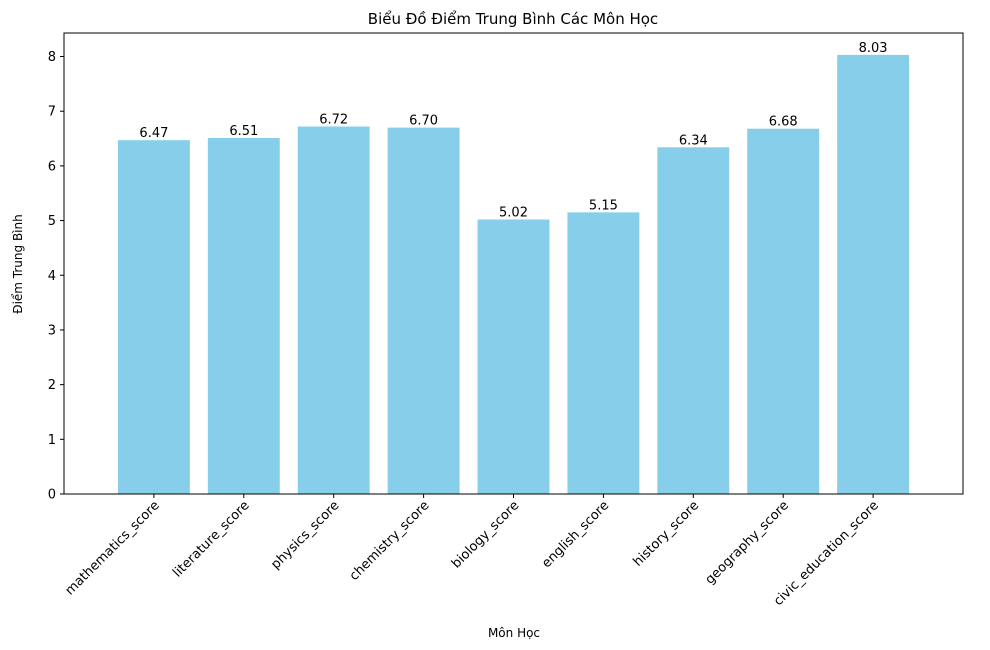 Image resolution: width=990 pixels, height=650 pixels. I want to click on y-axis-label: Điểm Trung Bình, so click(18, 263).